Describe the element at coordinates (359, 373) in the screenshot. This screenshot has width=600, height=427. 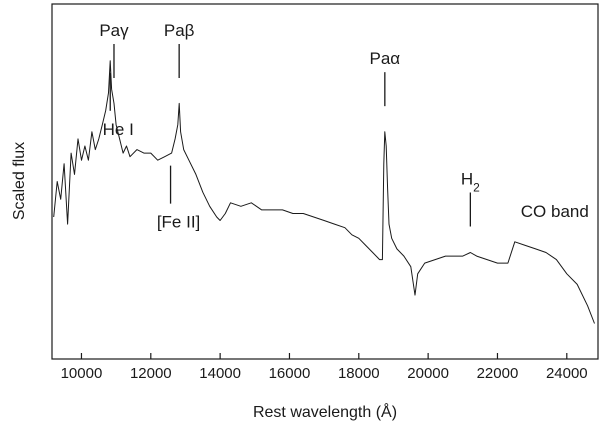
I see `x-tick-label: 18000` at that location.